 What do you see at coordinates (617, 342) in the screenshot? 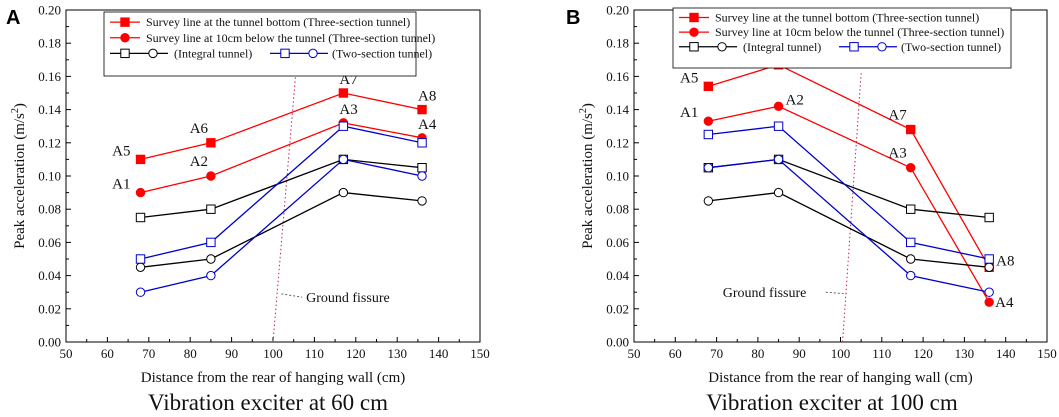
I see `y-tick-label: 0.00` at bounding box center [617, 342].